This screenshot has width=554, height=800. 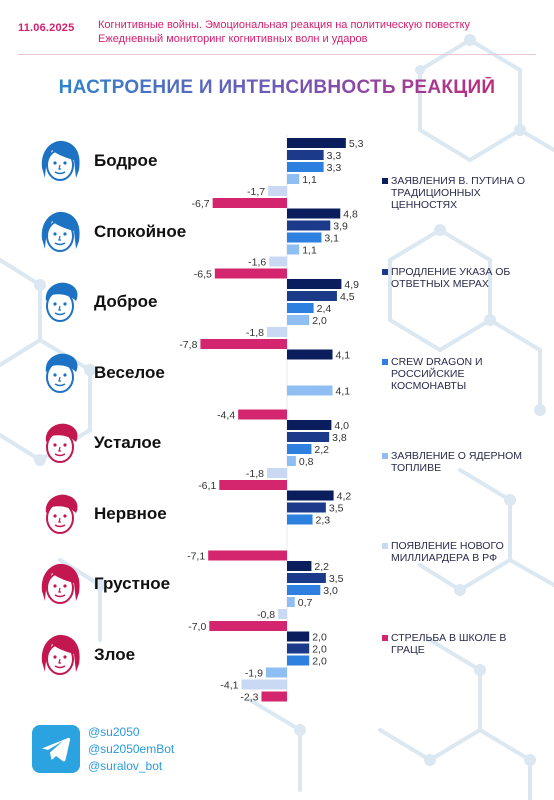 I want to click on telegram-handle-2: @su2050emBot, so click(x=131, y=749).